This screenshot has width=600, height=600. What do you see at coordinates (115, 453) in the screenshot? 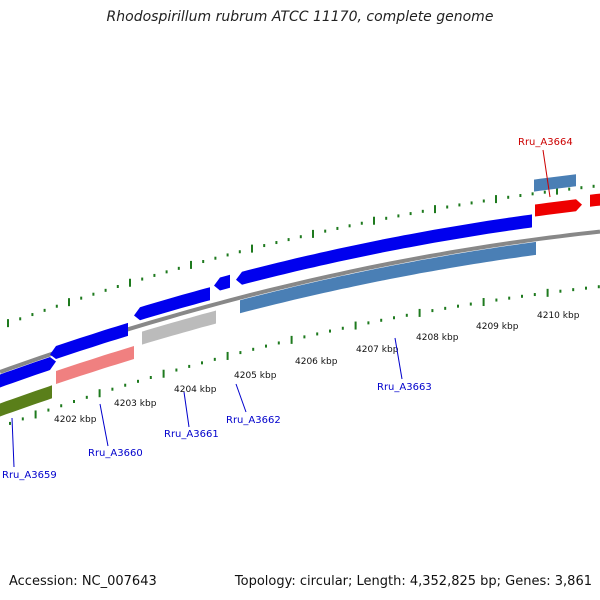
I see `gene-label: Rru_A3660` at bounding box center [115, 453].